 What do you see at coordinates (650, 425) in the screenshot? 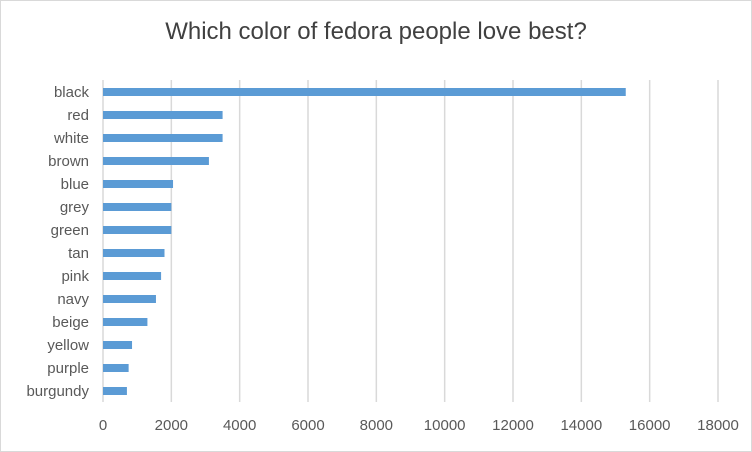
I see `x-tick-label-16000: 16000` at bounding box center [650, 425].